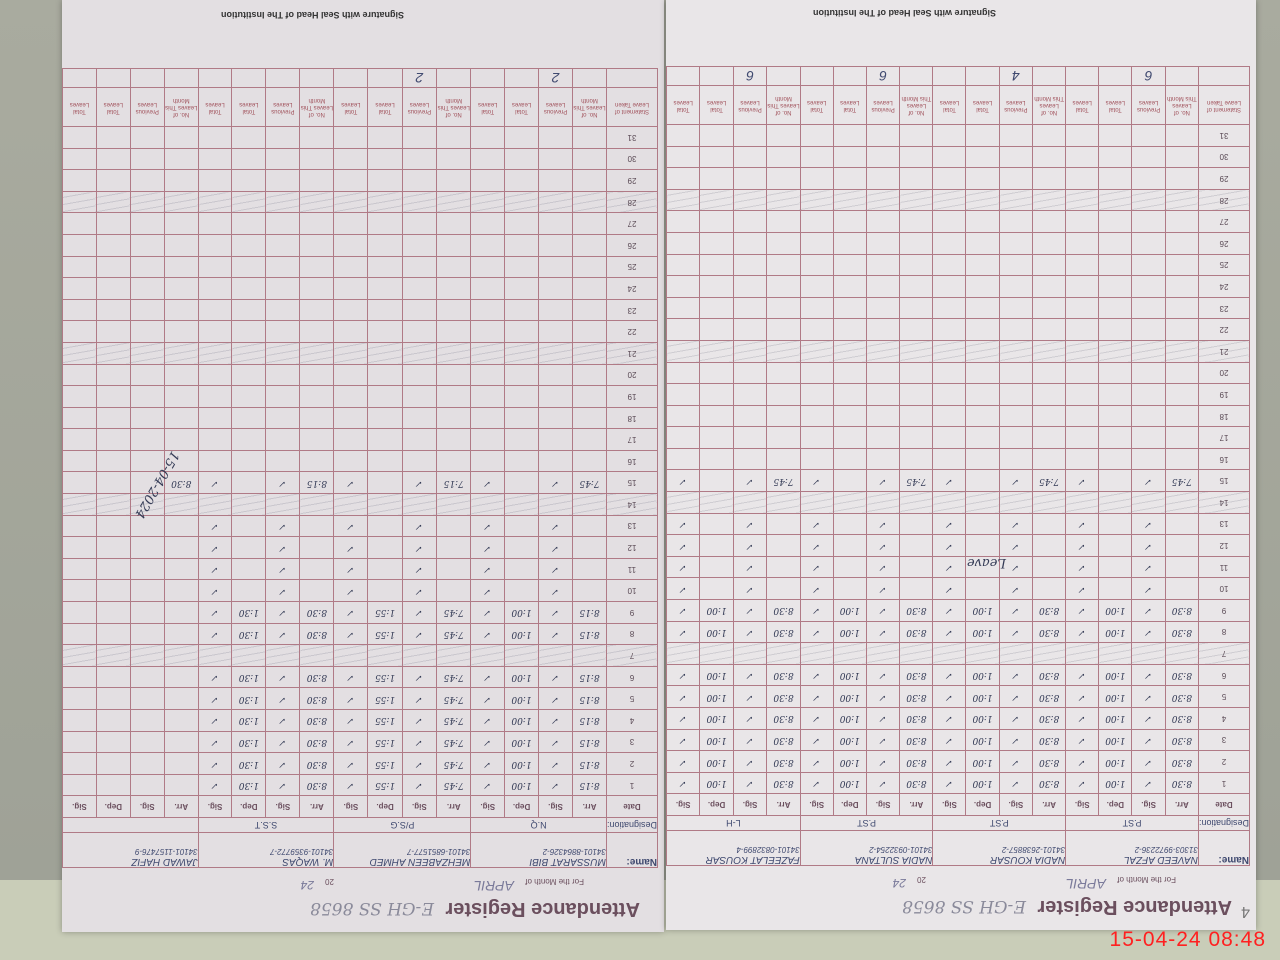 The image size is (1280, 960). Describe the element at coordinates (783, 481) in the screenshot. I see `attendance-entry: 7:45` at that location.